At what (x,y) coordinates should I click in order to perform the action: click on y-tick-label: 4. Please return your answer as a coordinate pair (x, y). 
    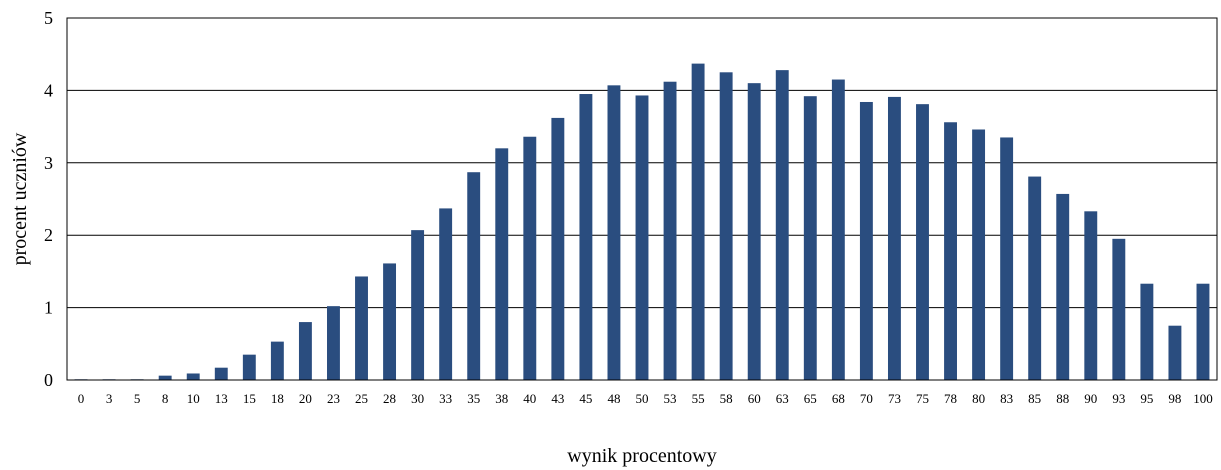
    Looking at the image, I should click on (48, 90).